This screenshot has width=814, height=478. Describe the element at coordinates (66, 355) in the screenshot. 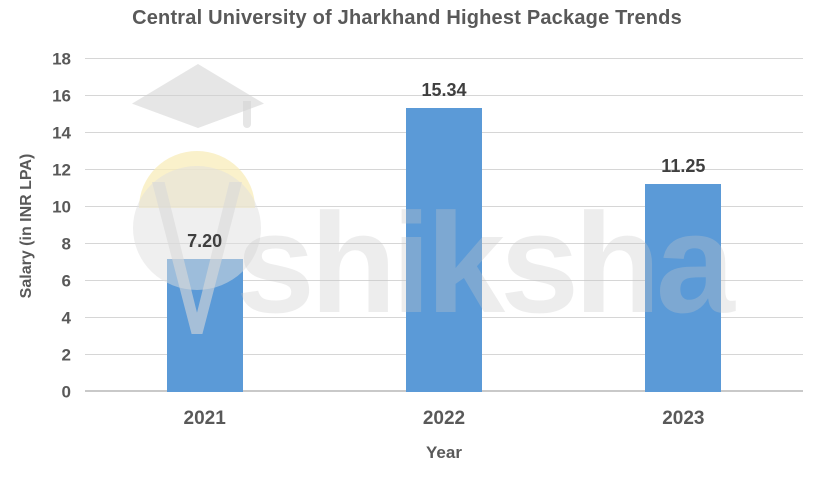

I see `y-tick-label: 2` at that location.